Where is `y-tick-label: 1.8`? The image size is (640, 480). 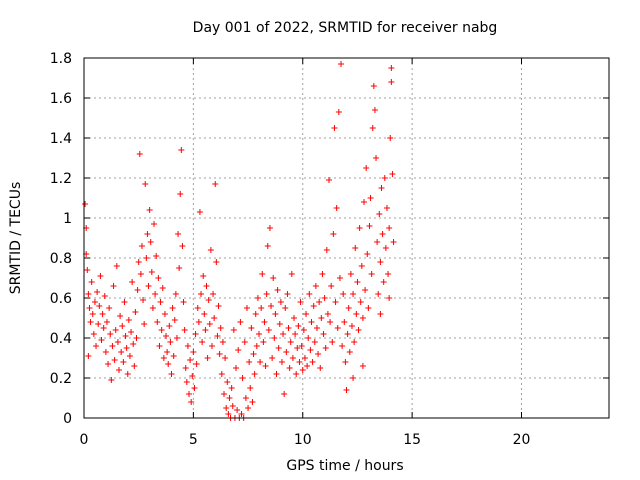 y-tick-label: 1.8 is located at coordinates (61, 59).